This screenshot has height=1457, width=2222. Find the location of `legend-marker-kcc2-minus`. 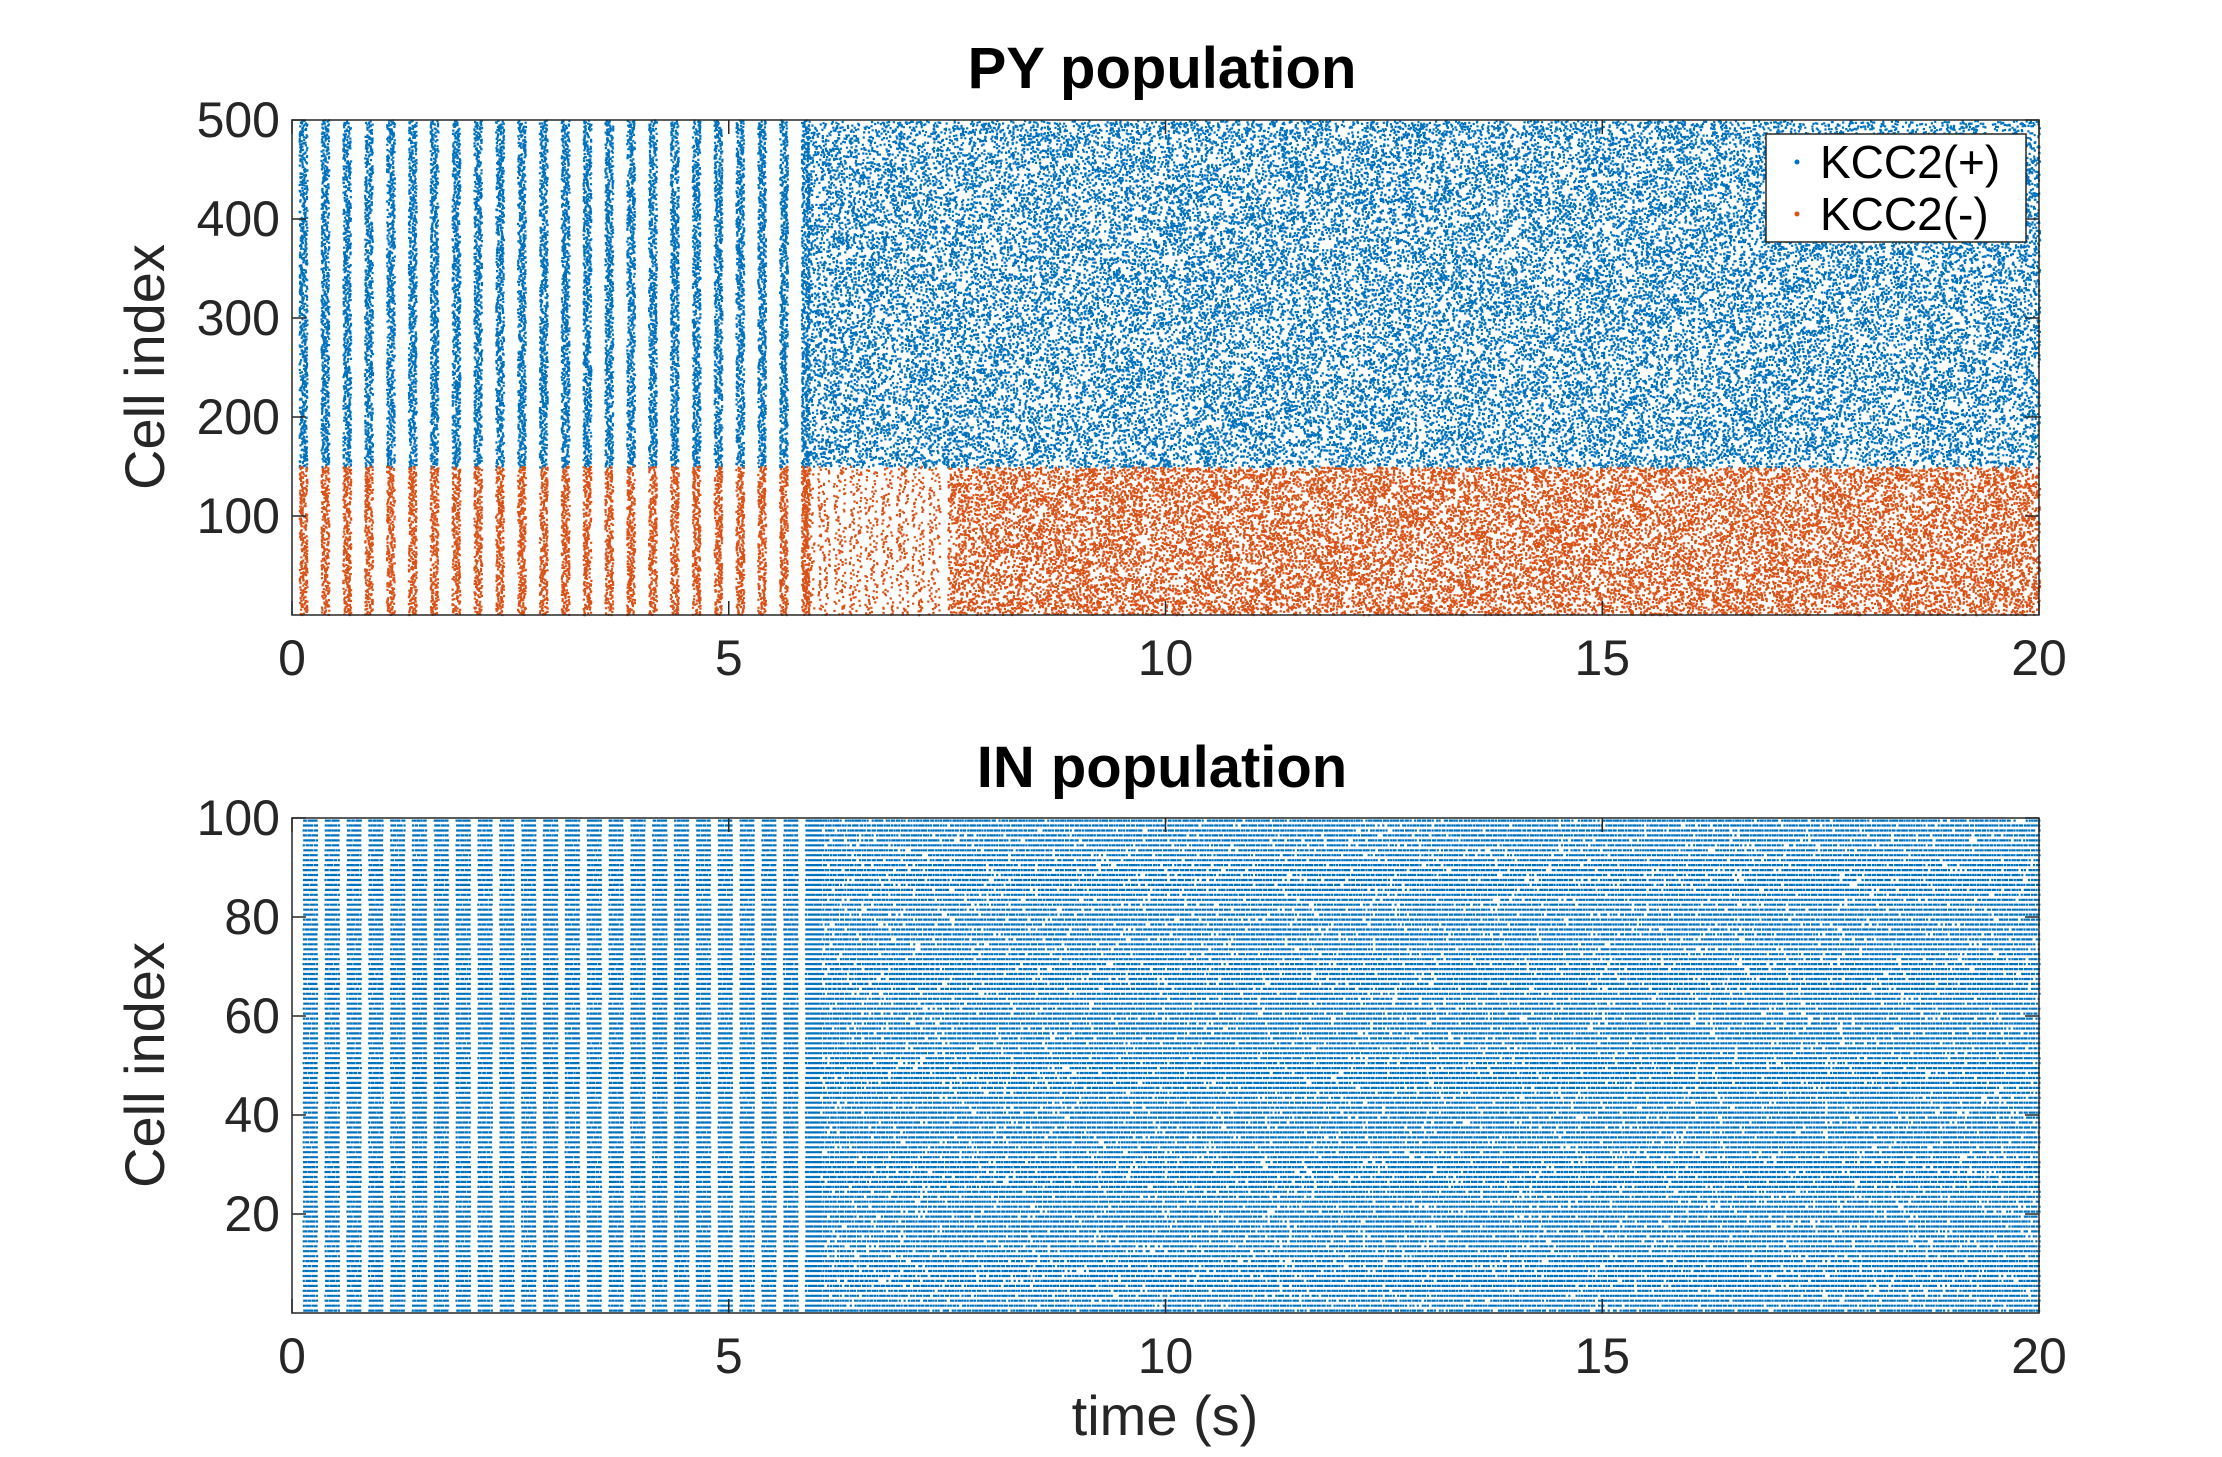

legend-marker-kcc2-minus is located at coordinates (1797, 214).